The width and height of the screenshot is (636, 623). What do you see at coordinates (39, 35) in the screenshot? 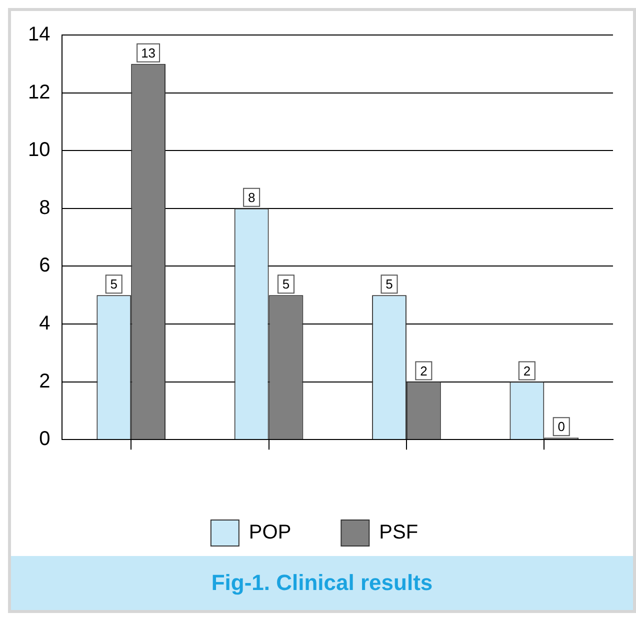
I see `y-tick-label: 14` at bounding box center [39, 35].